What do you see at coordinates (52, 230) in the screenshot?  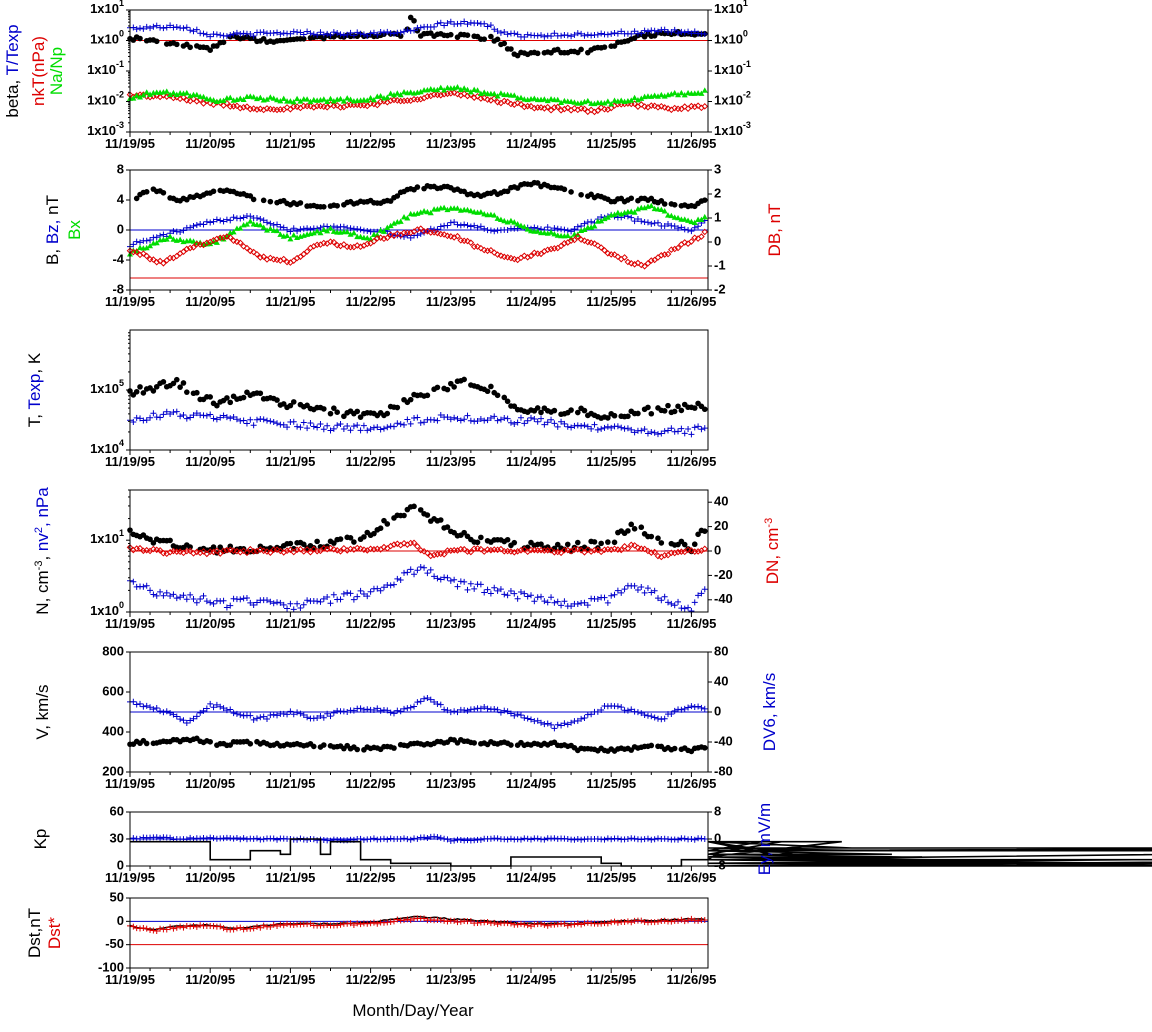 I see `y-axis-title: B, Bz, nT` at bounding box center [52, 230].